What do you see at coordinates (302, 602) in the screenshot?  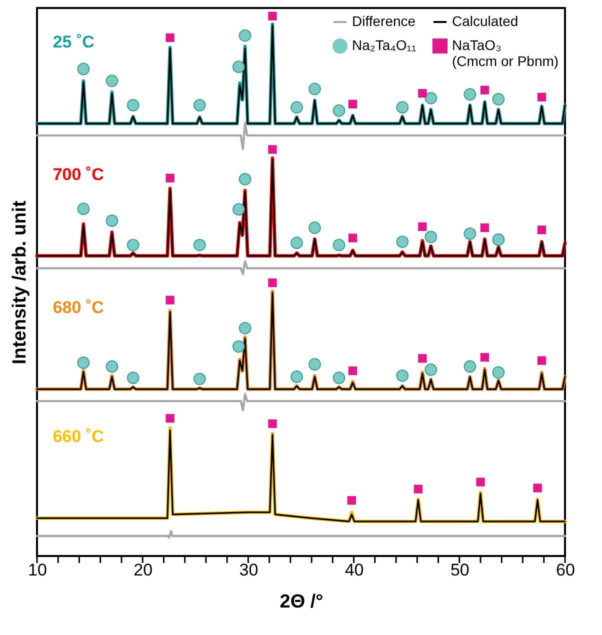 I see `x-axis-title: 2Θ /°` at bounding box center [302, 602].